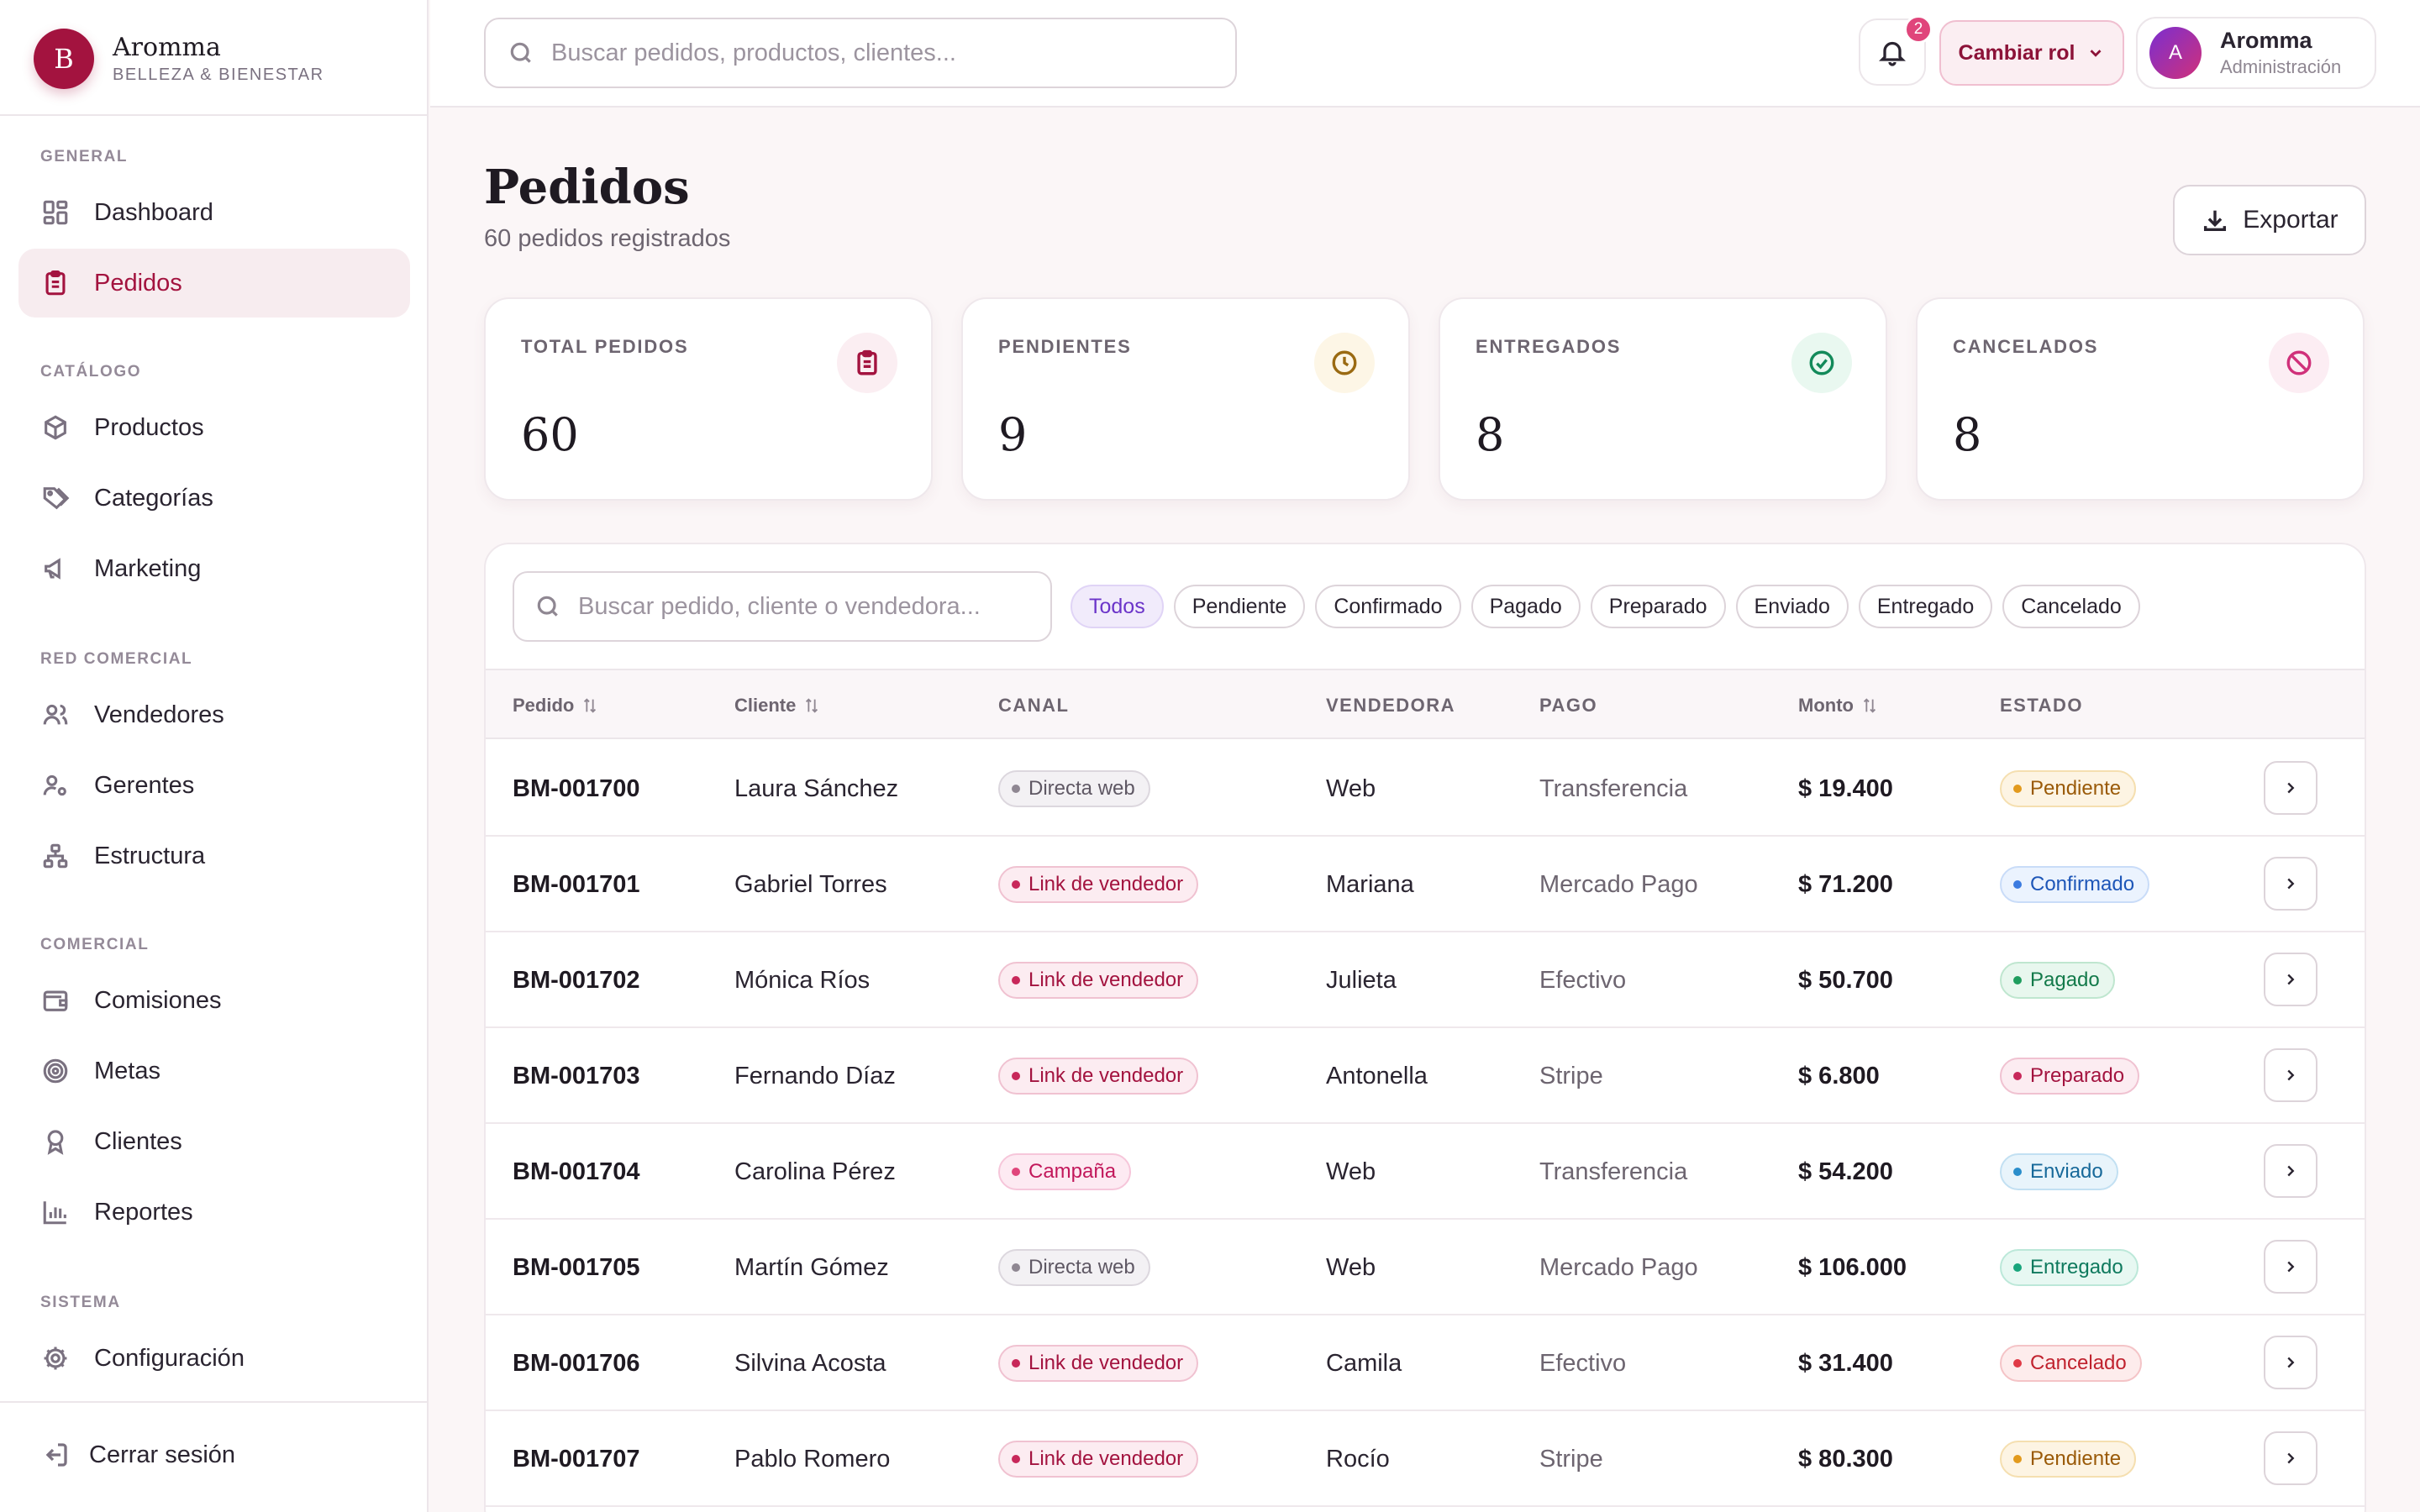 This screenshot has width=2420, height=1512. What do you see at coordinates (2070, 1076) in the screenshot?
I see `status-badge: Preparado` at bounding box center [2070, 1076].